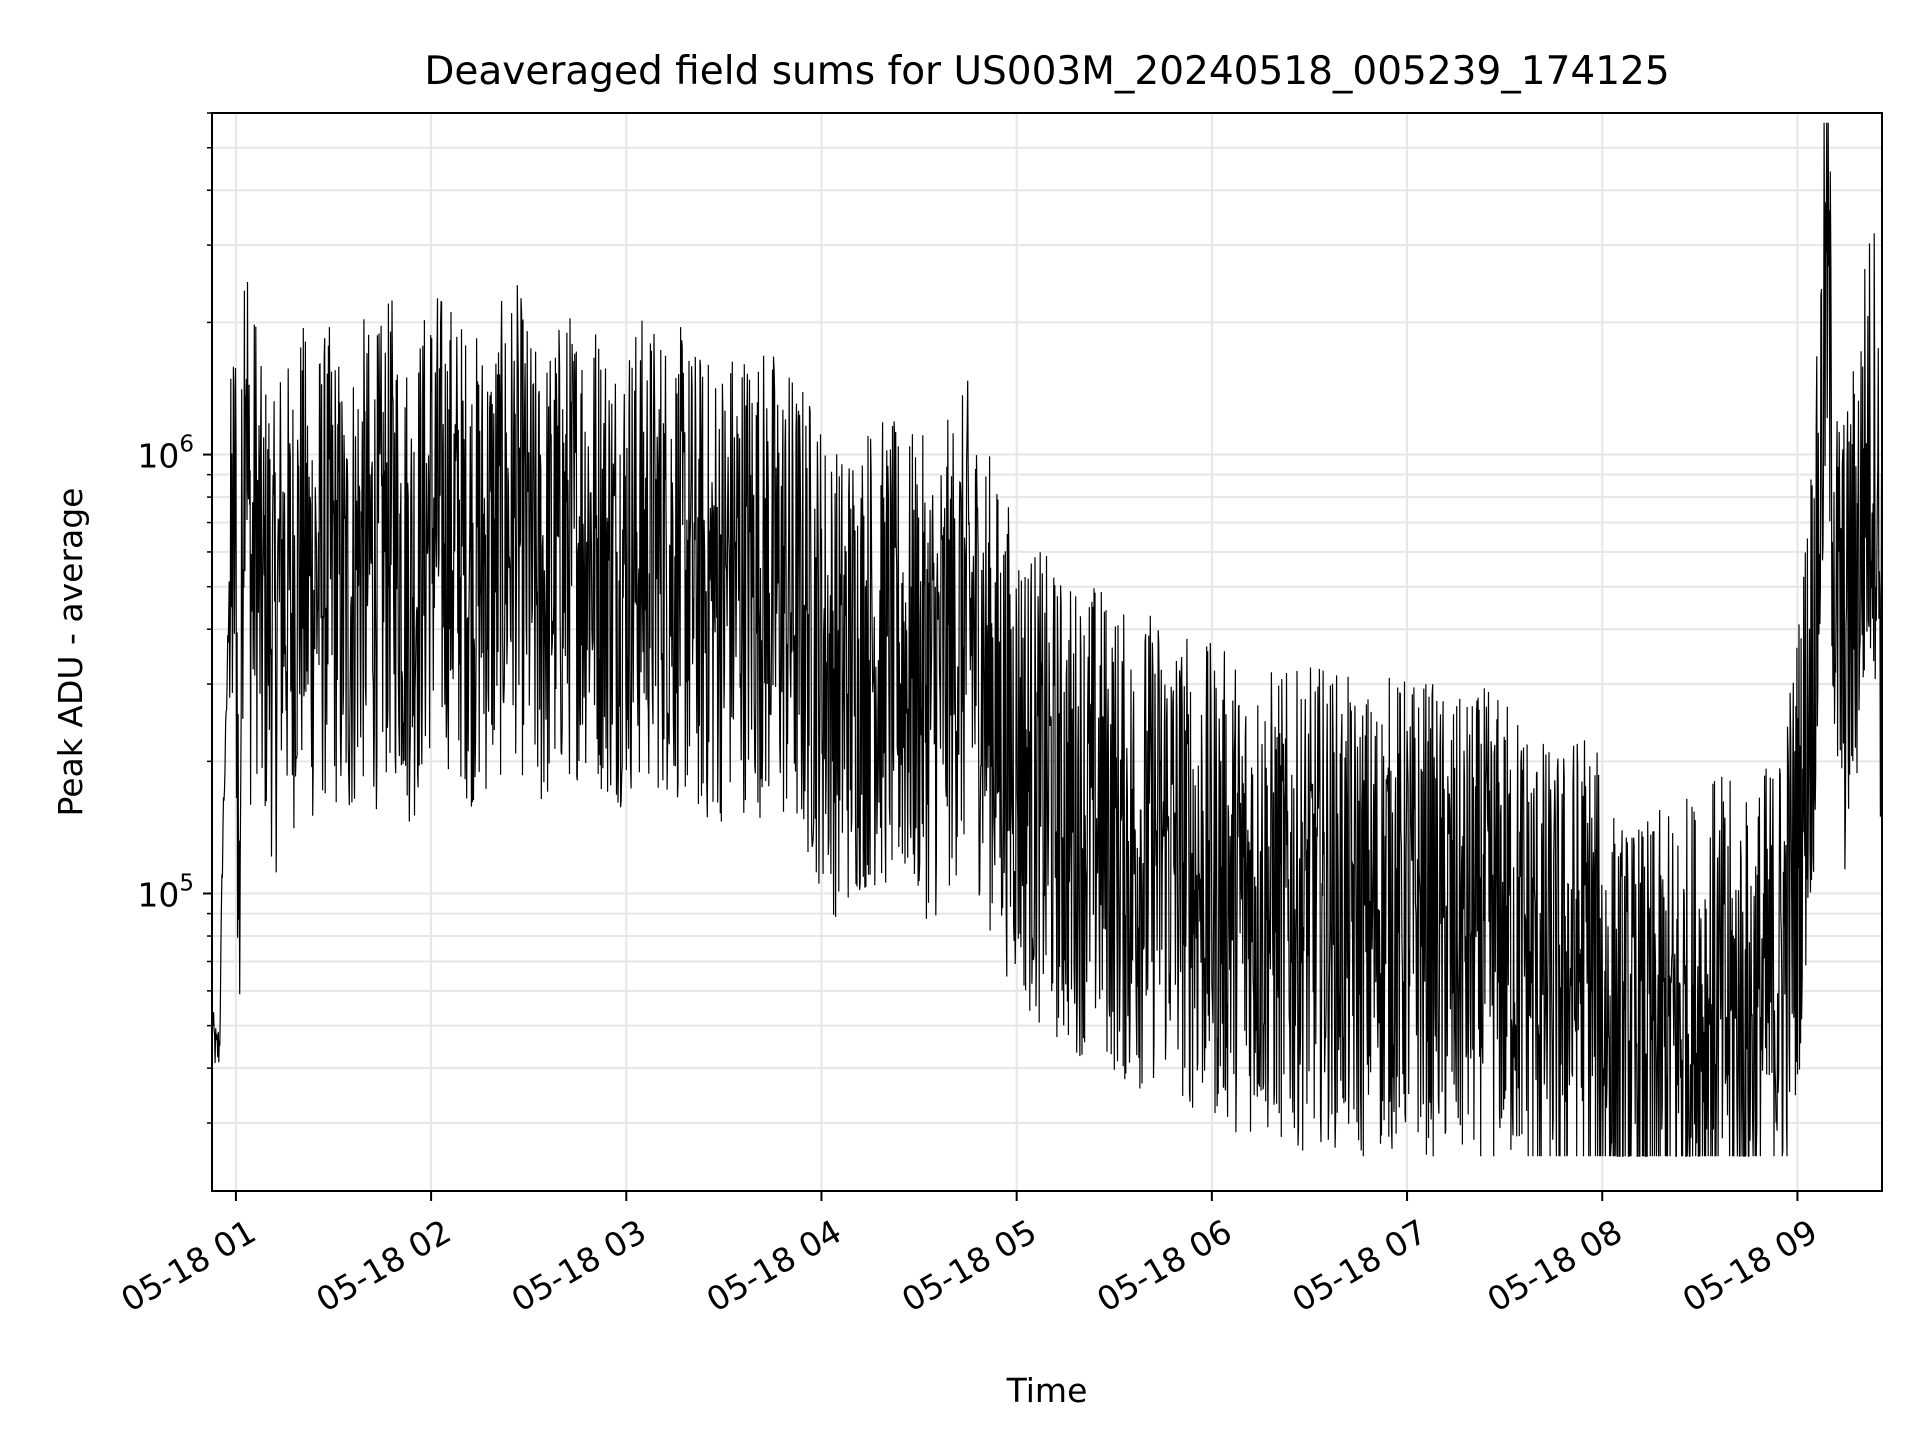 The width and height of the screenshot is (1920, 1440). Describe the element at coordinates (1047, 1390) in the screenshot. I see `x-axis-label: Time` at that location.